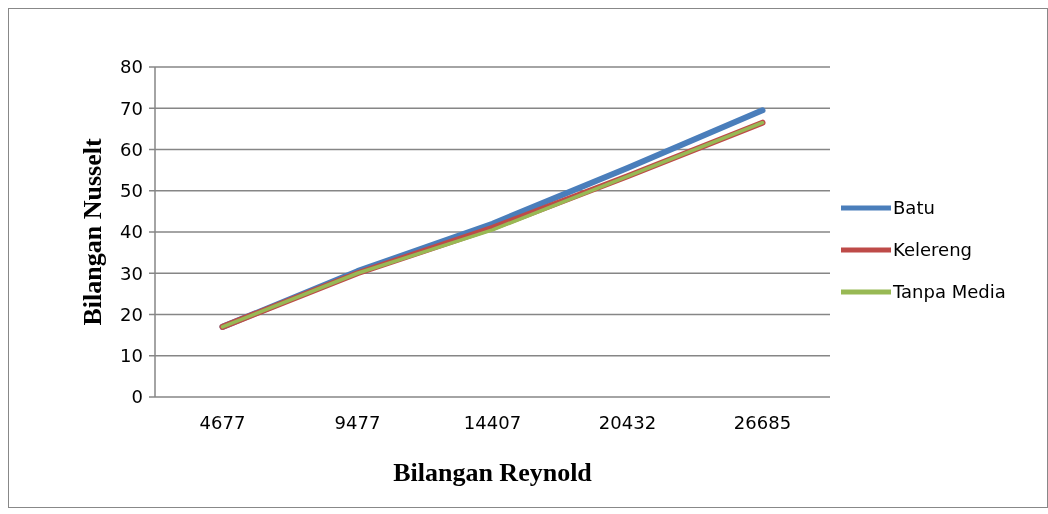  Describe the element at coordinates (131, 314) in the screenshot. I see `y-tick-label: 20` at that location.